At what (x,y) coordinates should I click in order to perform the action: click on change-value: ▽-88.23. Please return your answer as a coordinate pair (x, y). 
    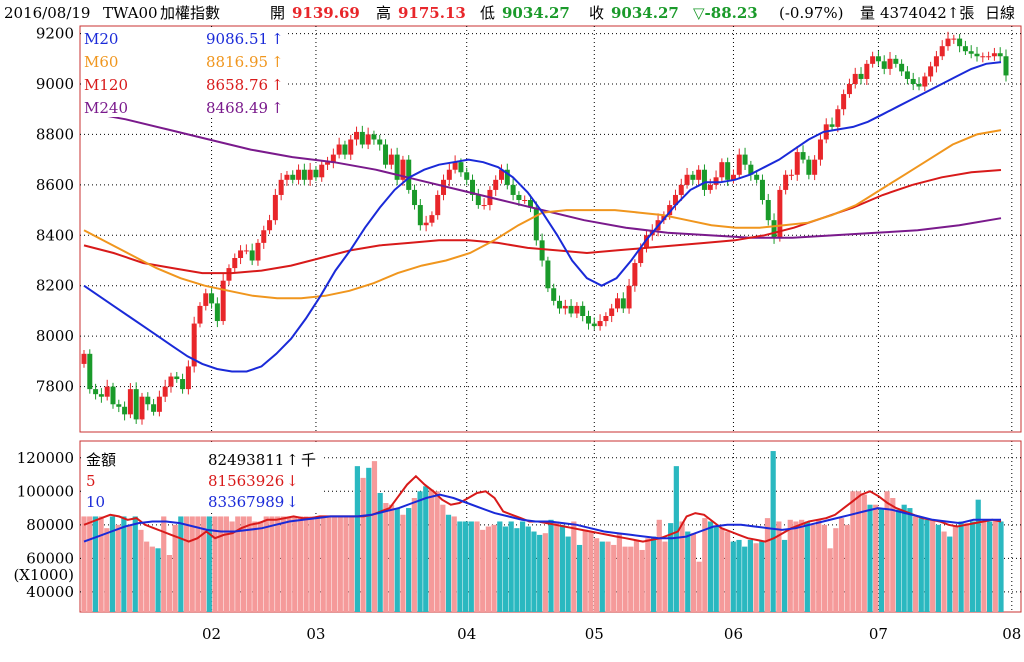
    Looking at the image, I should click on (725, 13).